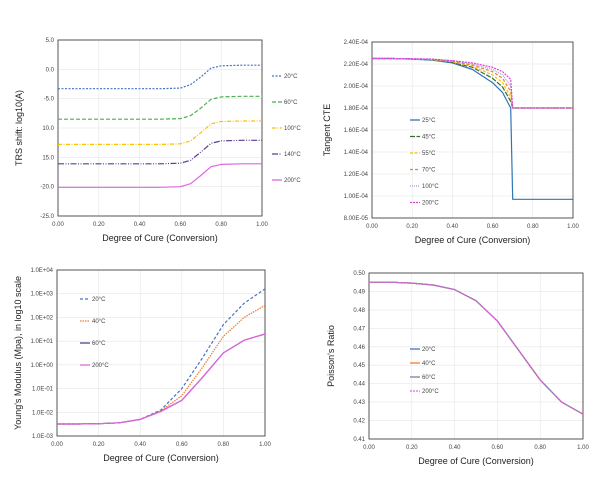 The height and width of the screenshot is (491, 600). I want to click on y-tick-label: 0.46, so click(359, 348).